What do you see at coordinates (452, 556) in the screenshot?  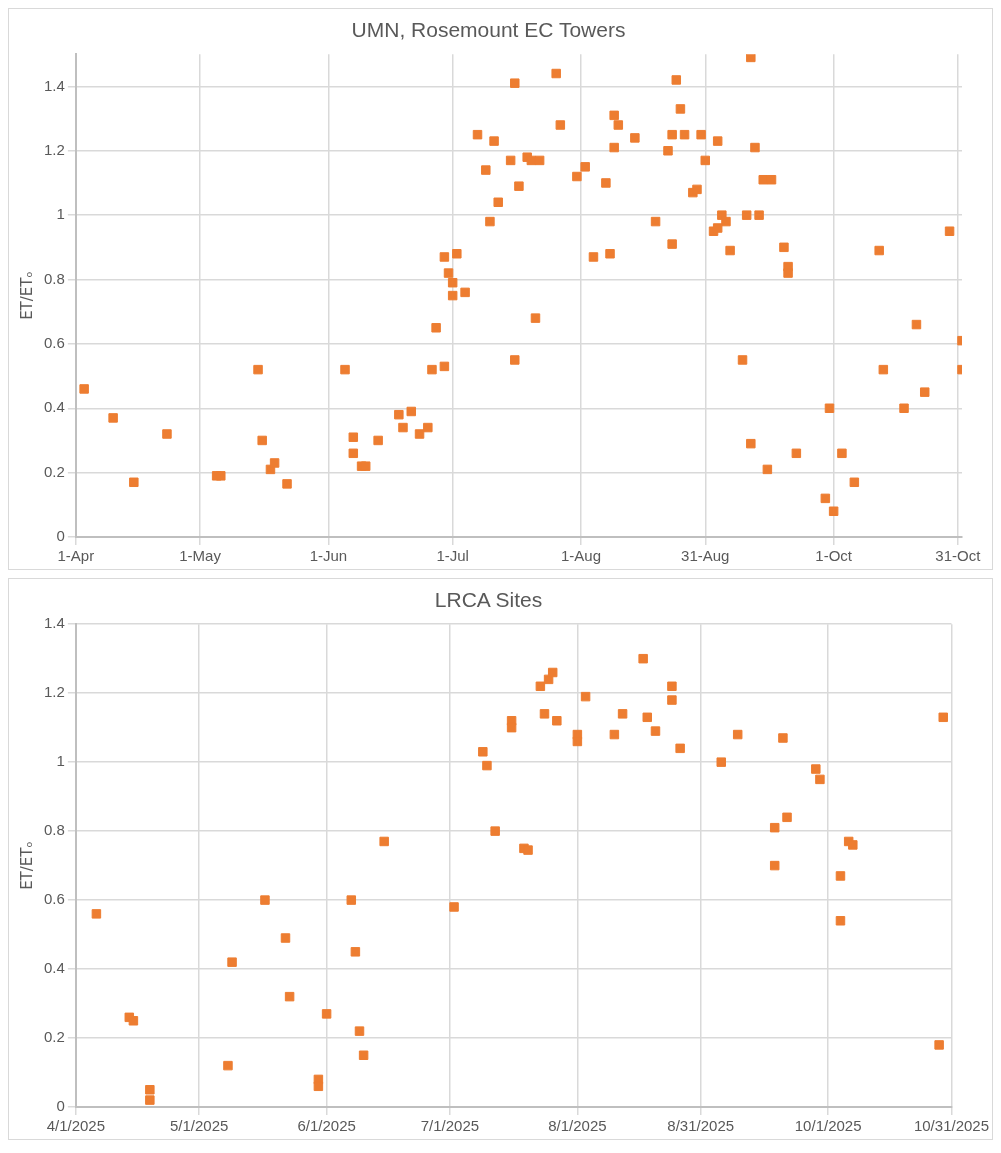 I see `x-tick-label: 1-Jul` at bounding box center [452, 556].